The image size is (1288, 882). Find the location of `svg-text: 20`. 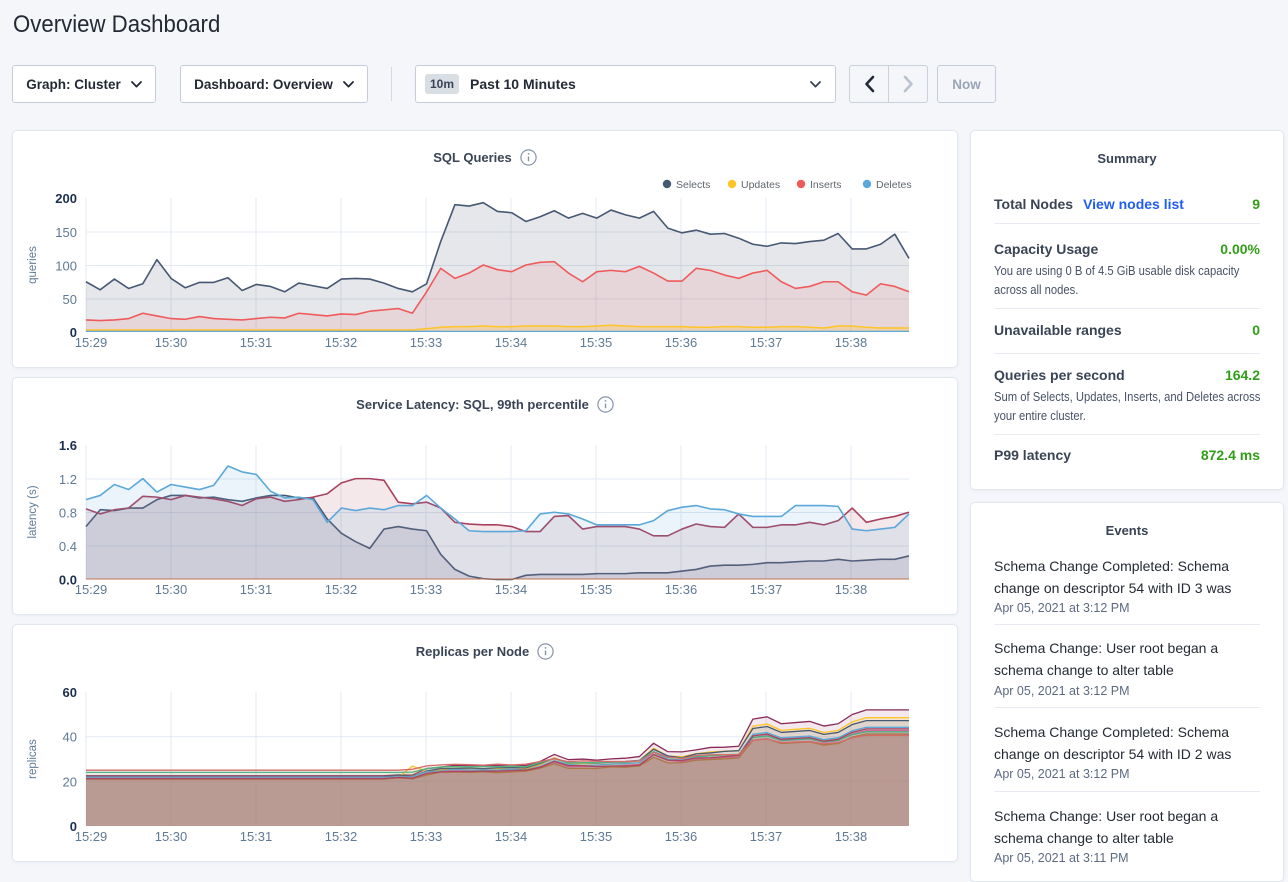

svg-text: 20 is located at coordinates (70, 781).